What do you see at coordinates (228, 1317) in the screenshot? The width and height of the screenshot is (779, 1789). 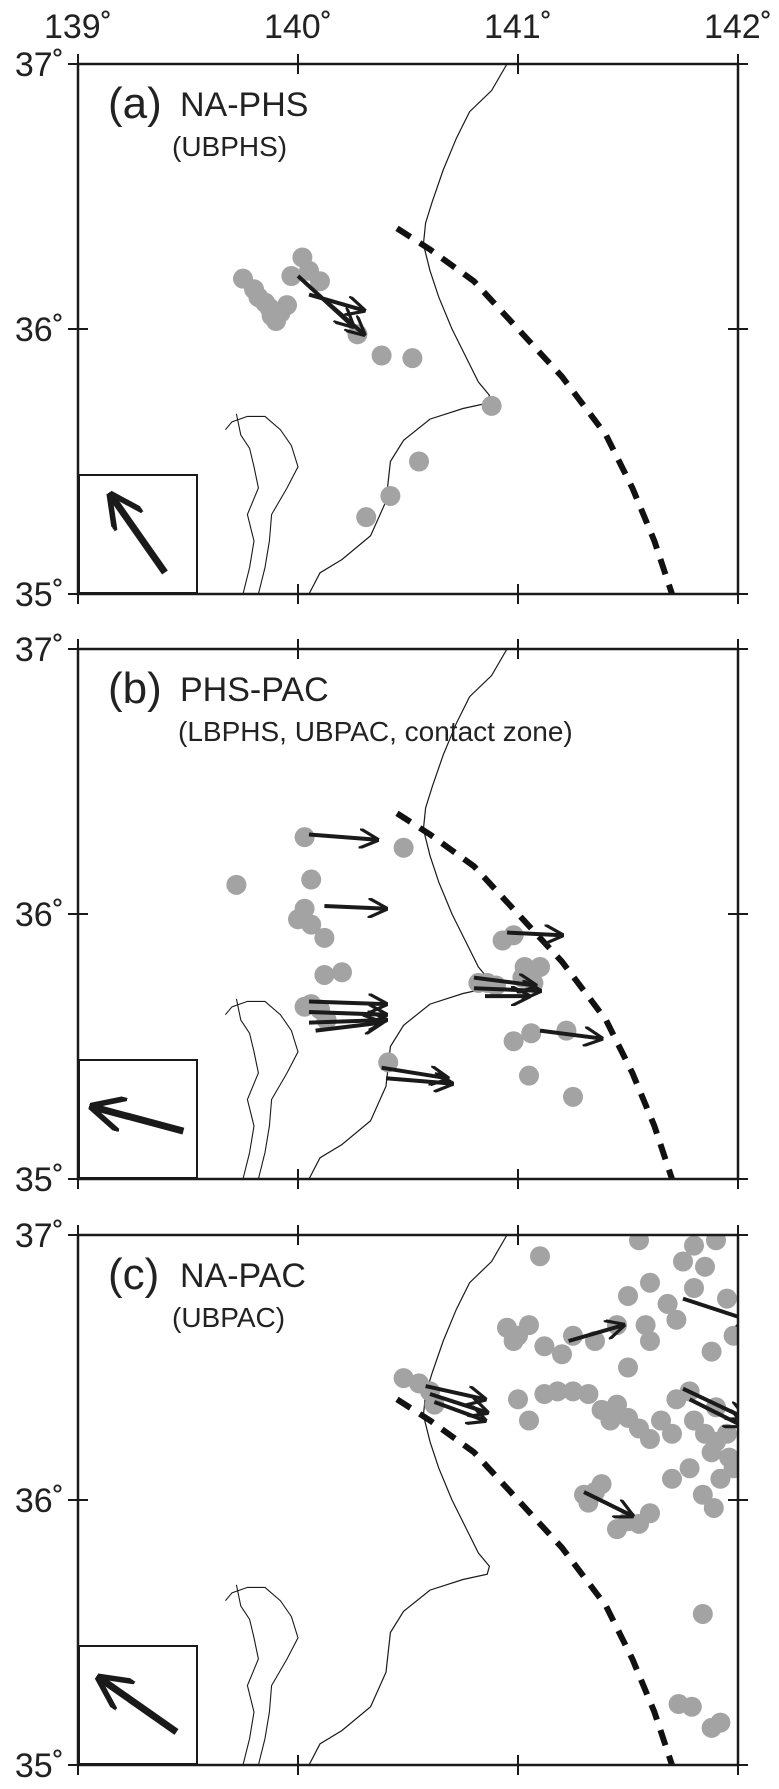 I see `panel-subtitle: (UBPAC)` at bounding box center [228, 1317].